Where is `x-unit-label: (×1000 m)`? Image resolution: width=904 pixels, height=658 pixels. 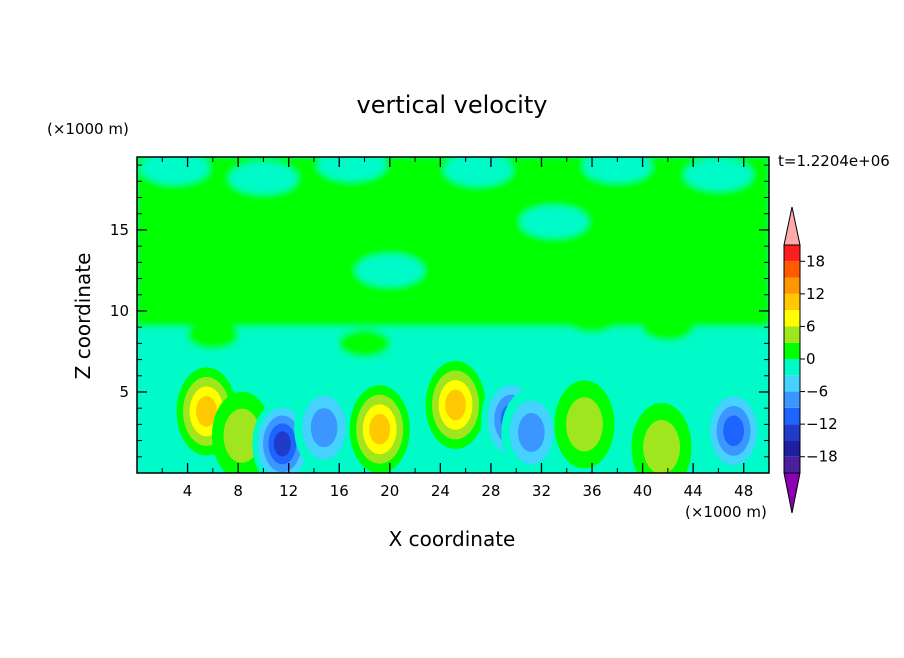
x-unit-label: (×1000 m) is located at coordinates (726, 512).